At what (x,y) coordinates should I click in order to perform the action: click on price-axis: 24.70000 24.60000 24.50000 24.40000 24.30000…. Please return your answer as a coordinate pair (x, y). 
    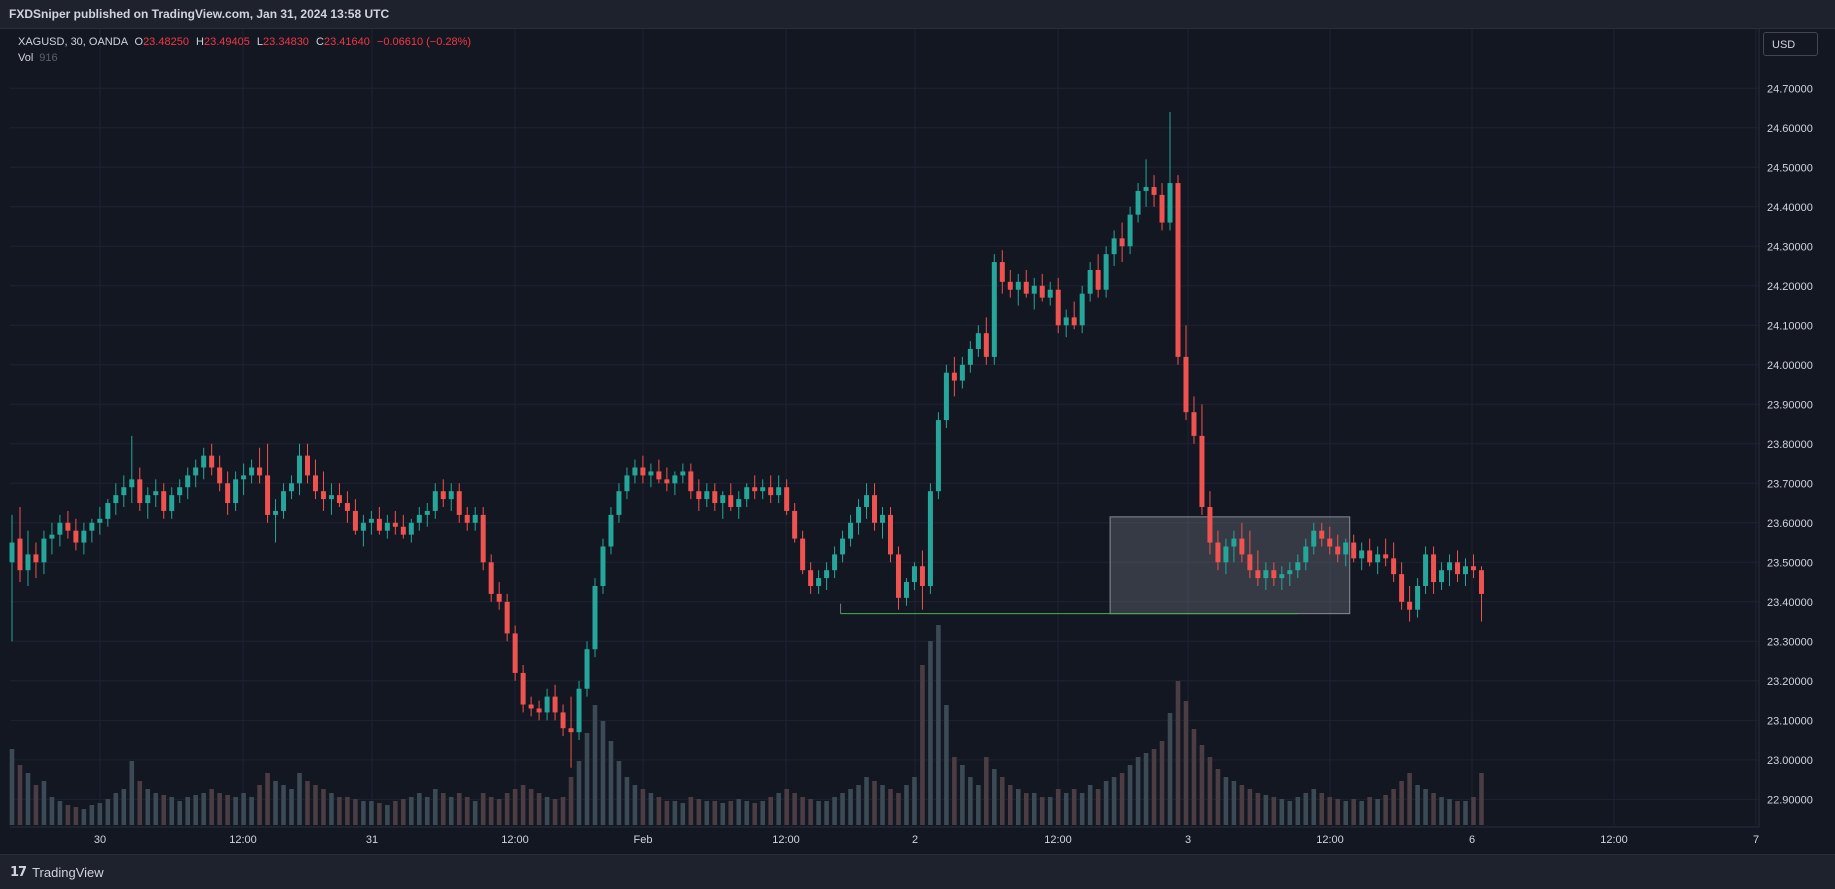
    Looking at the image, I should click on (1796, 441).